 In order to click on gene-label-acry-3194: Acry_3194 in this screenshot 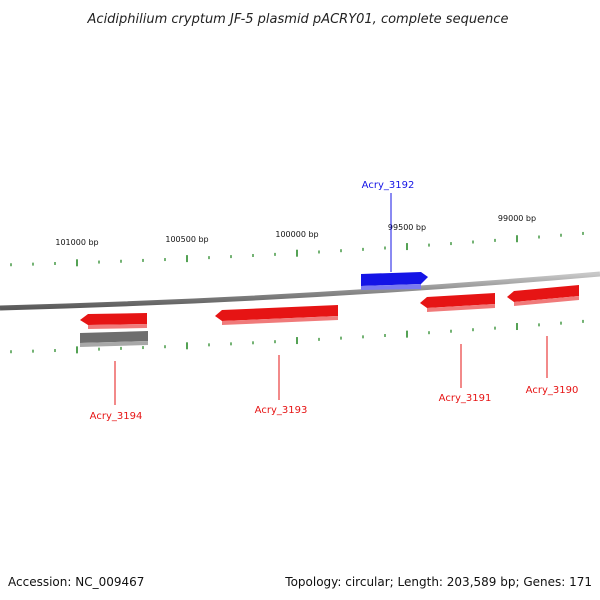, I will do `click(116, 416)`.